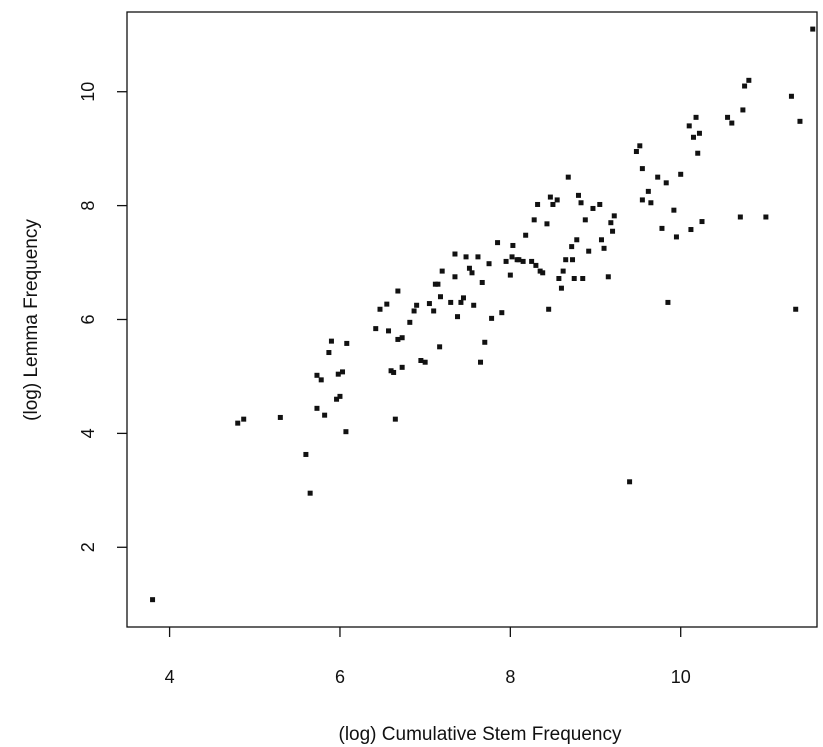 The height and width of the screenshot is (747, 823). What do you see at coordinates (31, 320) in the screenshot?
I see `y-axis-title: (log) Lemma Frequency` at bounding box center [31, 320].